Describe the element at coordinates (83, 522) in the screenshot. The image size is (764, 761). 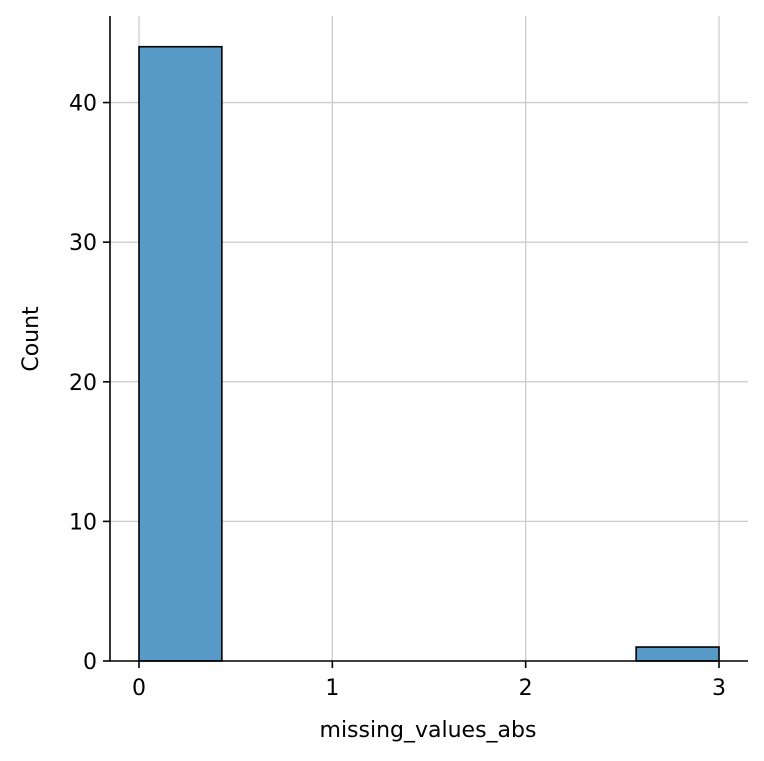
I see `y-tick-label-1: 10` at that location.